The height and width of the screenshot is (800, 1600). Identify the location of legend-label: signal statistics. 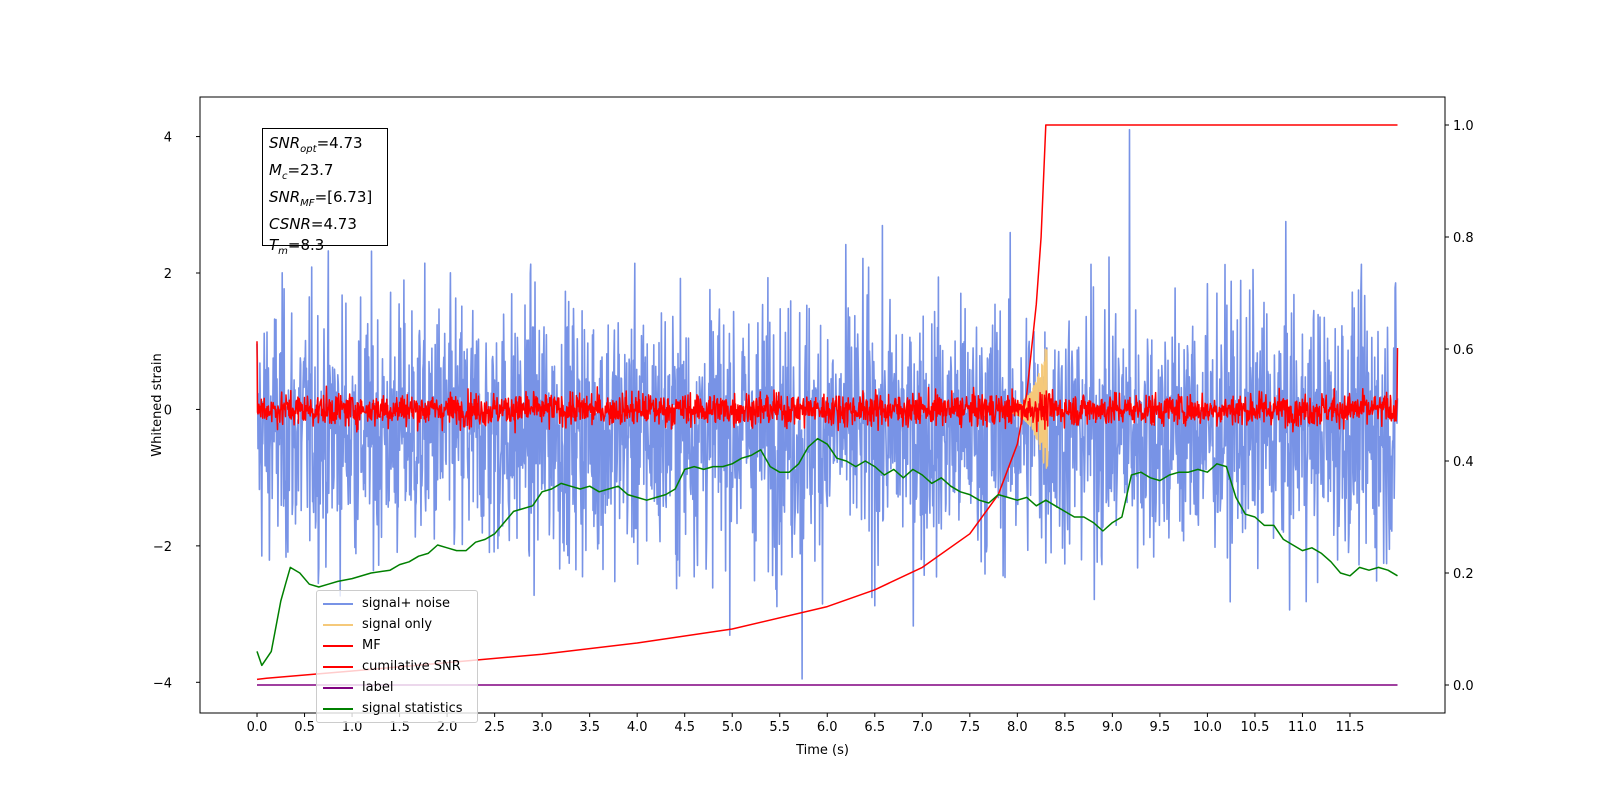
(412, 708).